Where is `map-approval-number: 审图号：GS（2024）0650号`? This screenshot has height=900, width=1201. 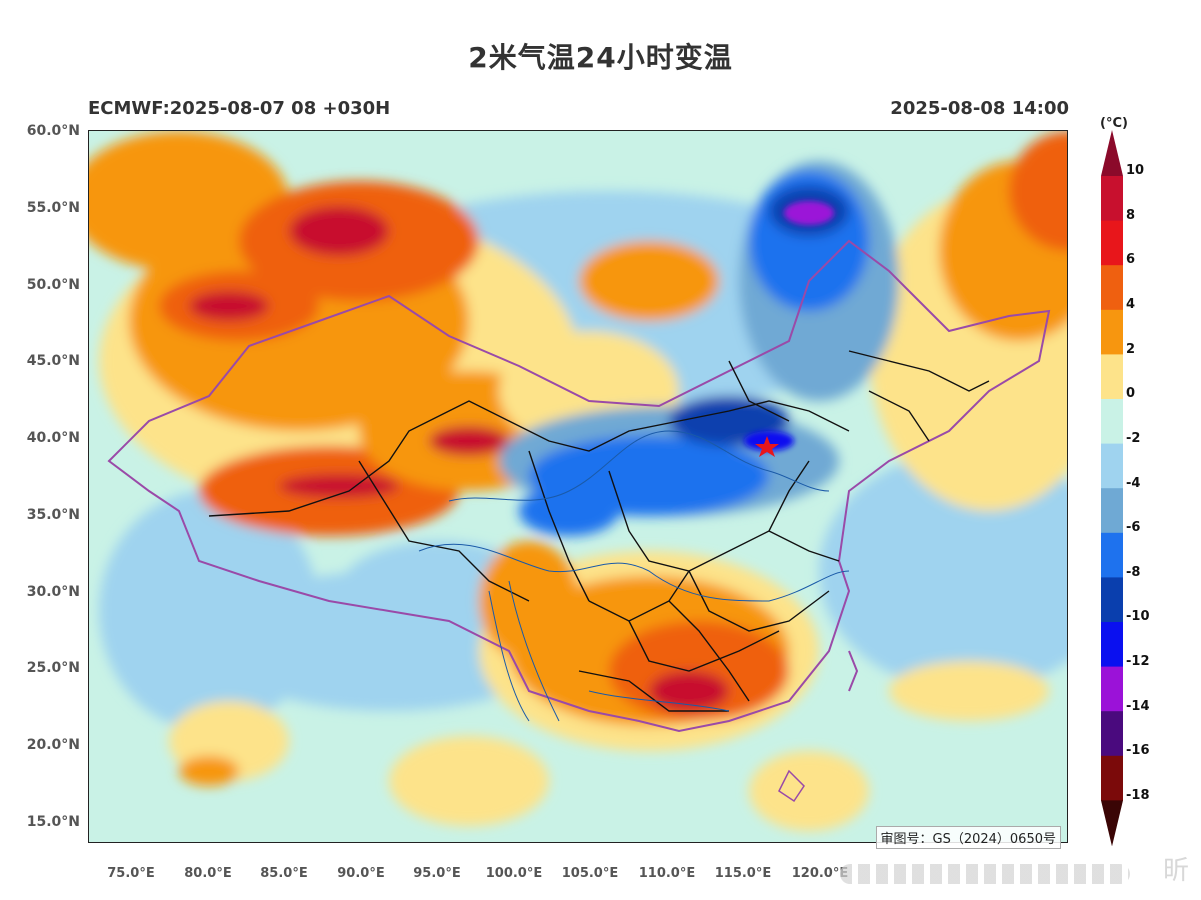
map-approval-number: 审图号：GS（2024）0650号 is located at coordinates (968, 837).